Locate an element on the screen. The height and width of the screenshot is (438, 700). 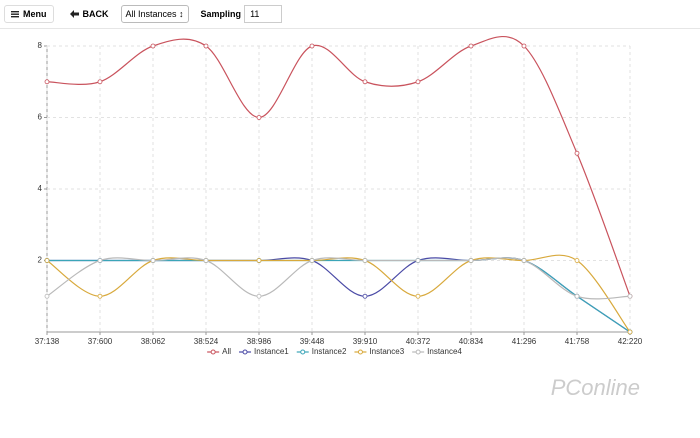
watermark: PConline is located at coordinates (595, 387).